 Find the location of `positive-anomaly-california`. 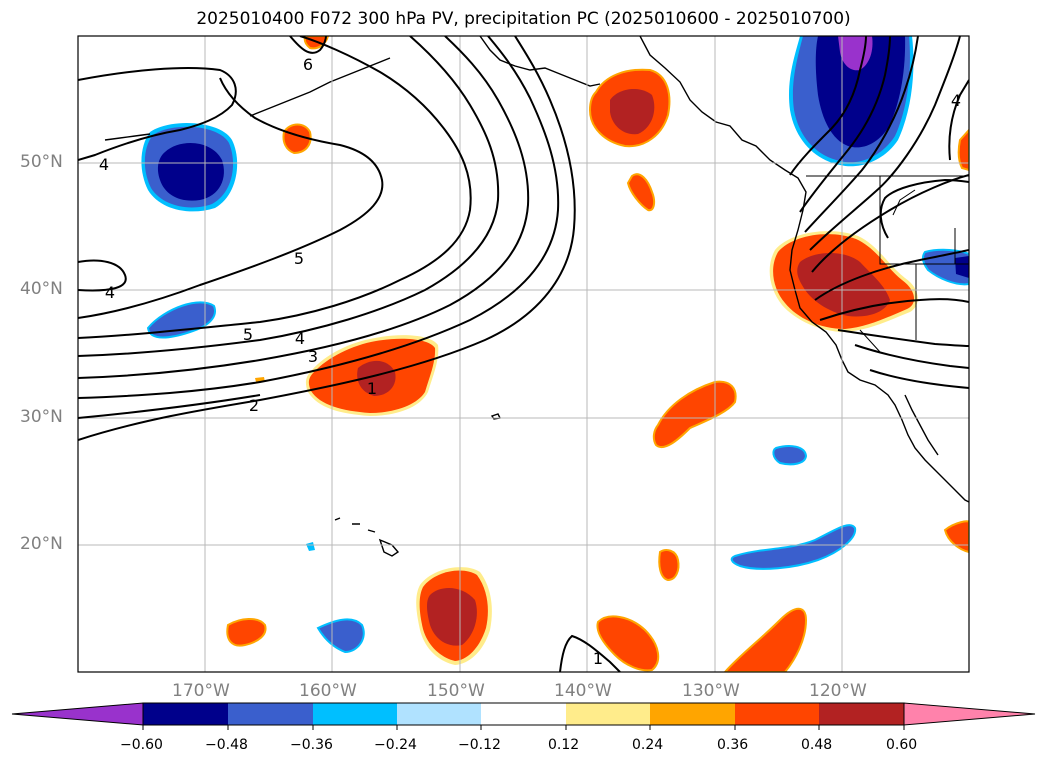

positive-anomaly-california is located at coordinates (843, 281).